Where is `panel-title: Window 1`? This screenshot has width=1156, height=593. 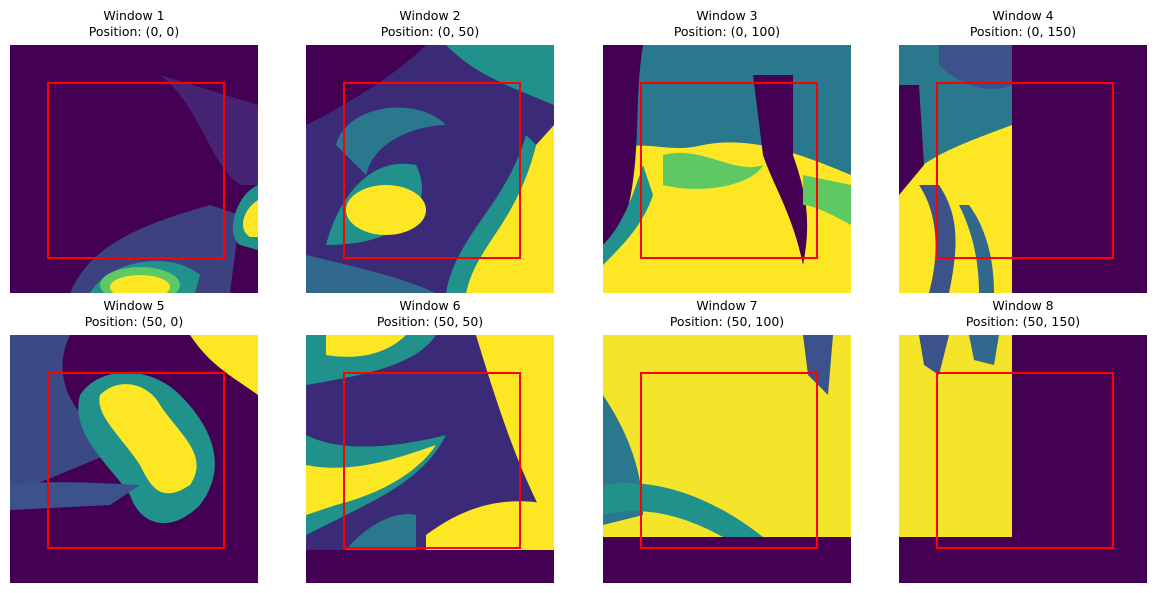 panel-title: Window 1 is located at coordinates (134, 15).